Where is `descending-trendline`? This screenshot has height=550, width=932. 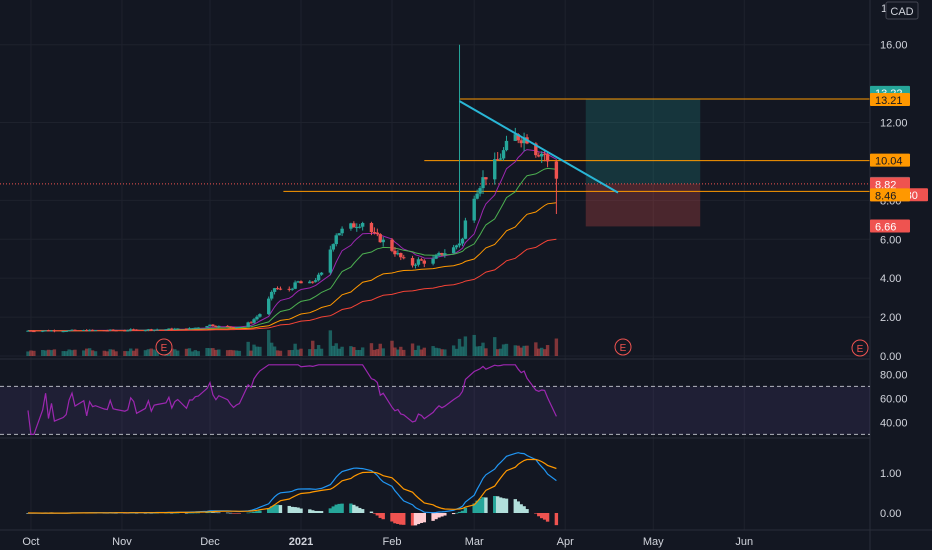 descending-trendline is located at coordinates (539, 147).